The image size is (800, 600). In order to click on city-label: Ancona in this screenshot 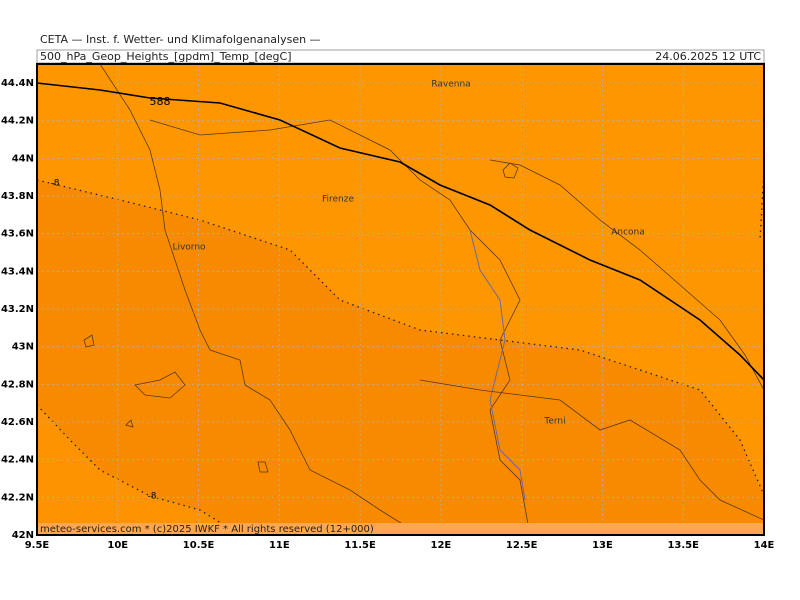, I will do `click(628, 233)`.